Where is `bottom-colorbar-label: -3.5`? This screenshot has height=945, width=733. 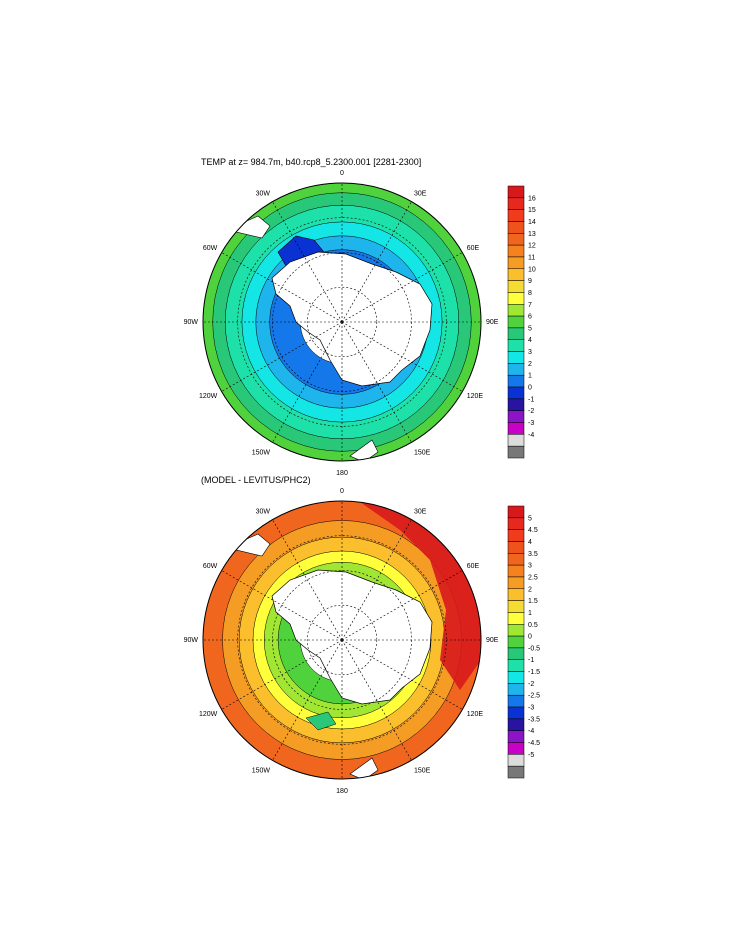 bottom-colorbar-label: -3.5 is located at coordinates (534, 719).